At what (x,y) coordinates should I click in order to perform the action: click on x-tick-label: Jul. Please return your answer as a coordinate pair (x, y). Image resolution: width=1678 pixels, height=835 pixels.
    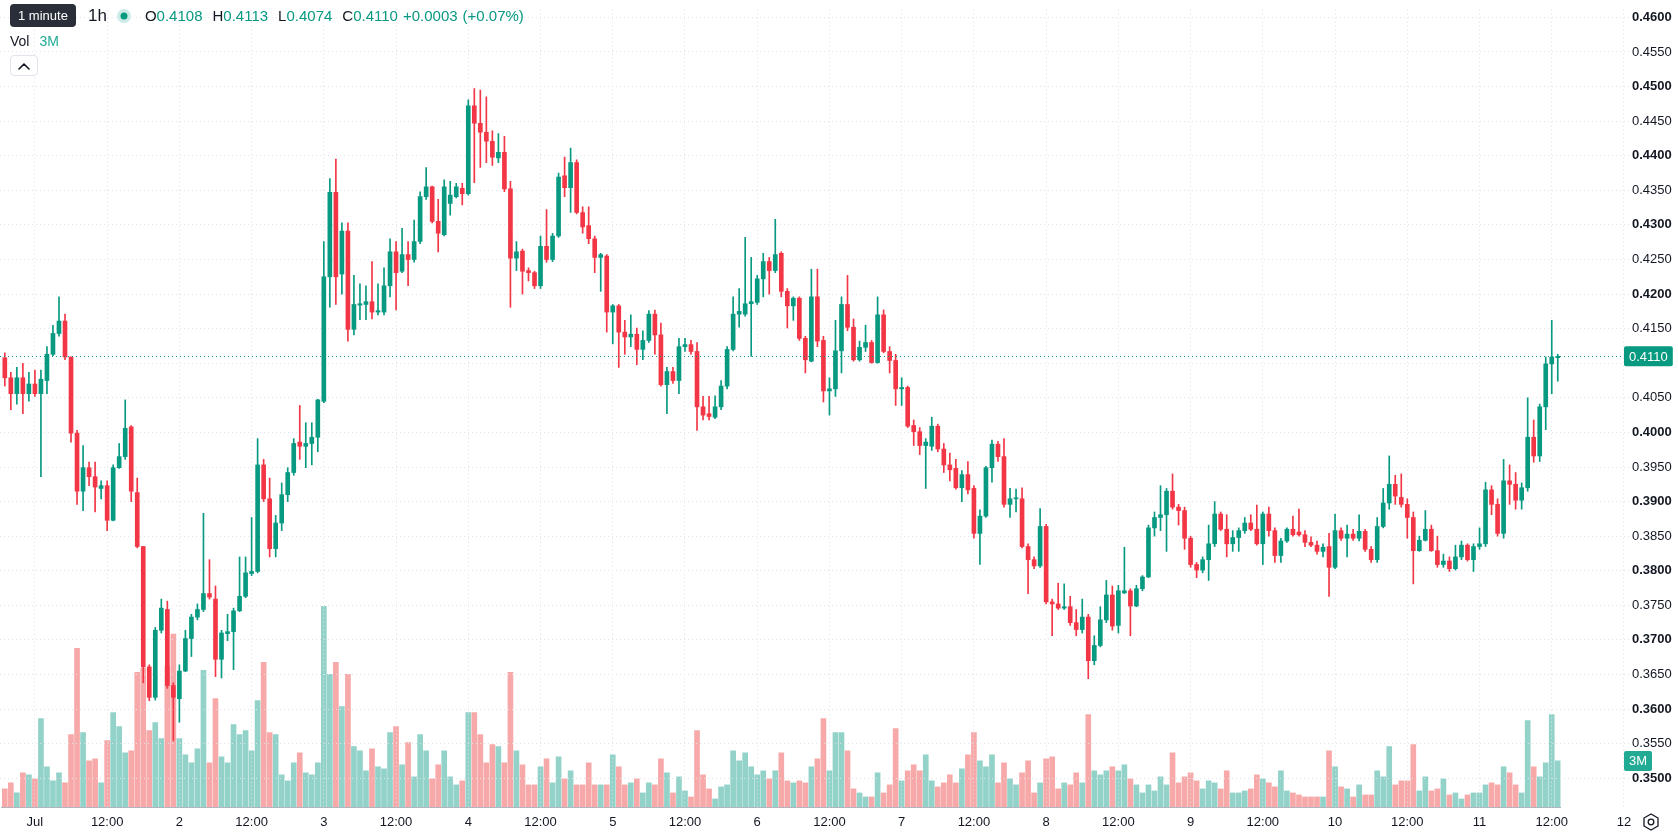
    Looking at the image, I should click on (35, 822).